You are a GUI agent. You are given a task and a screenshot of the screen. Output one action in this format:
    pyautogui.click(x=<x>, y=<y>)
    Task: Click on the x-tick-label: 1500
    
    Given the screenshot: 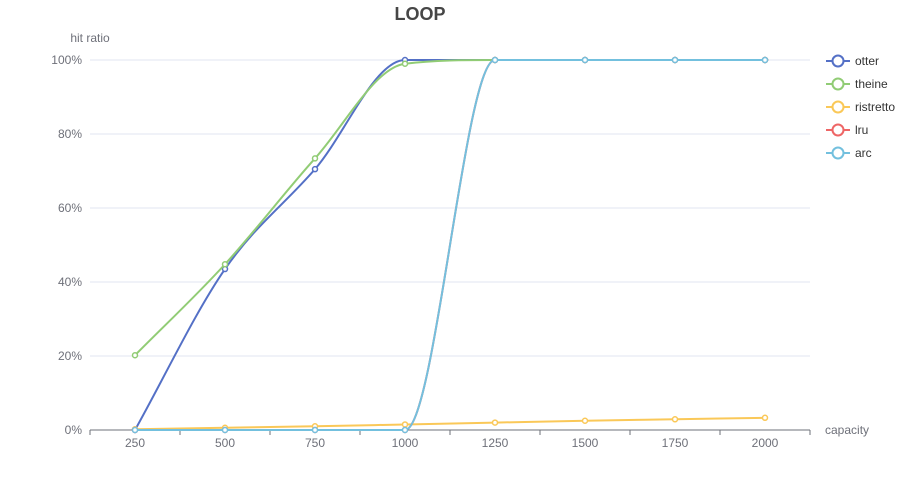 What is the action you would take?
    pyautogui.click(x=585, y=443)
    